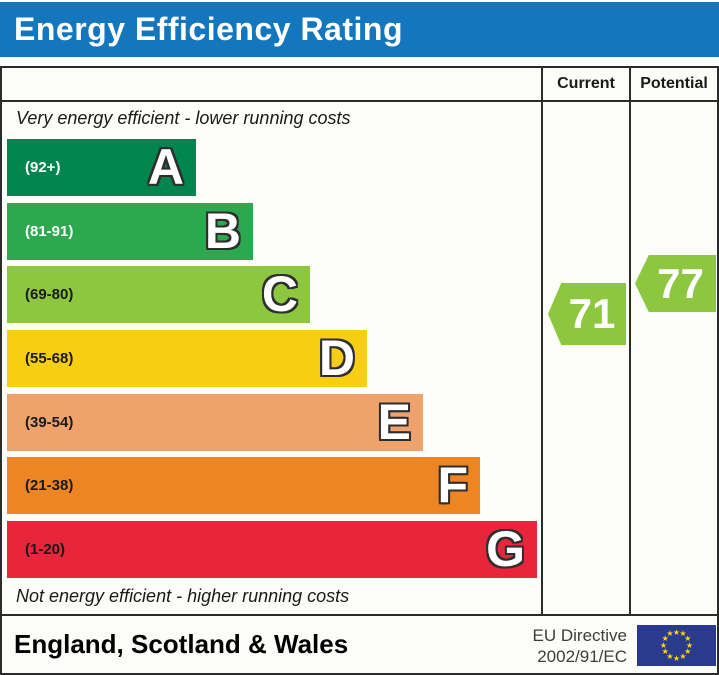 The height and width of the screenshot is (675, 719). I want to click on eu-directive-line2: 2002/91/EC, so click(582, 656).